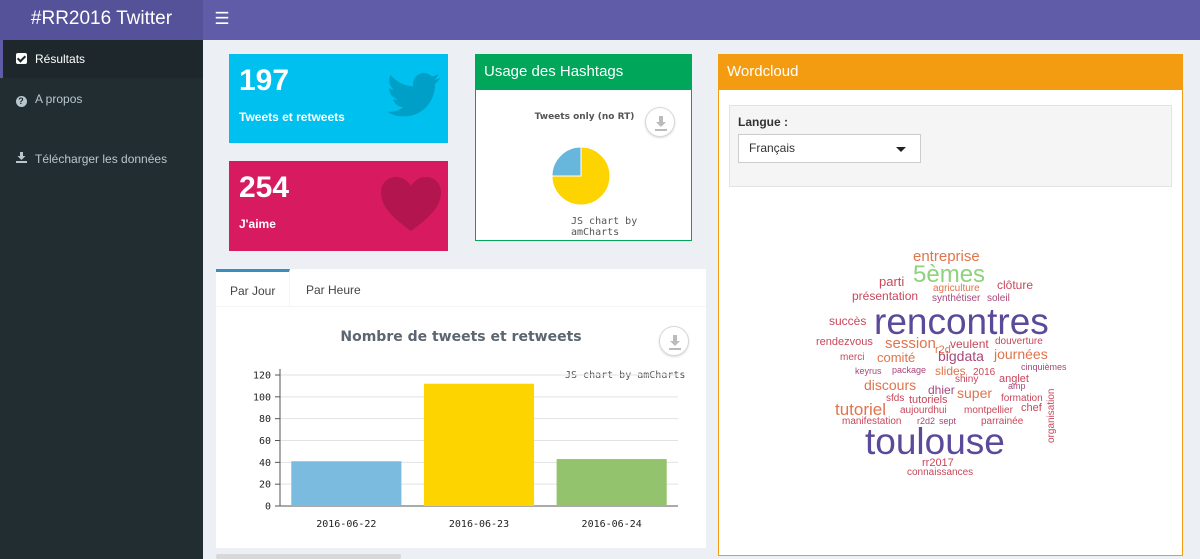 The height and width of the screenshot is (559, 1200). I want to click on wordcloud-word: 5èmes, so click(949, 274).